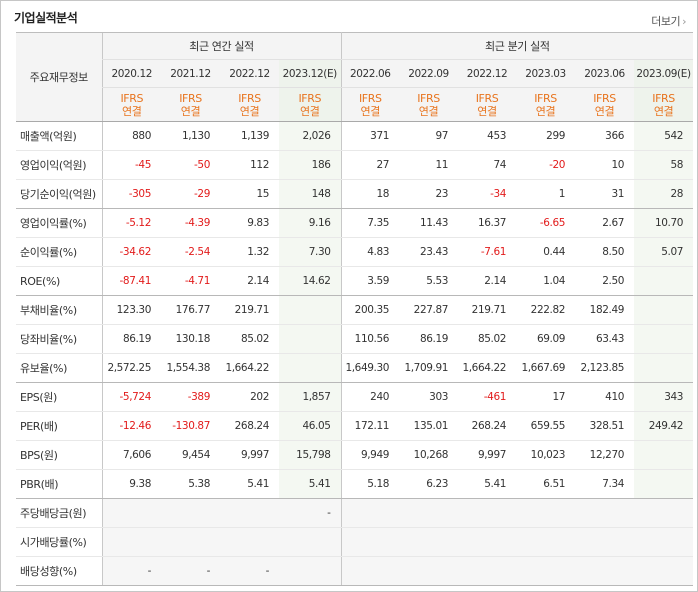 The image size is (698, 592). I want to click on table-cell: 7,606, so click(131, 455).